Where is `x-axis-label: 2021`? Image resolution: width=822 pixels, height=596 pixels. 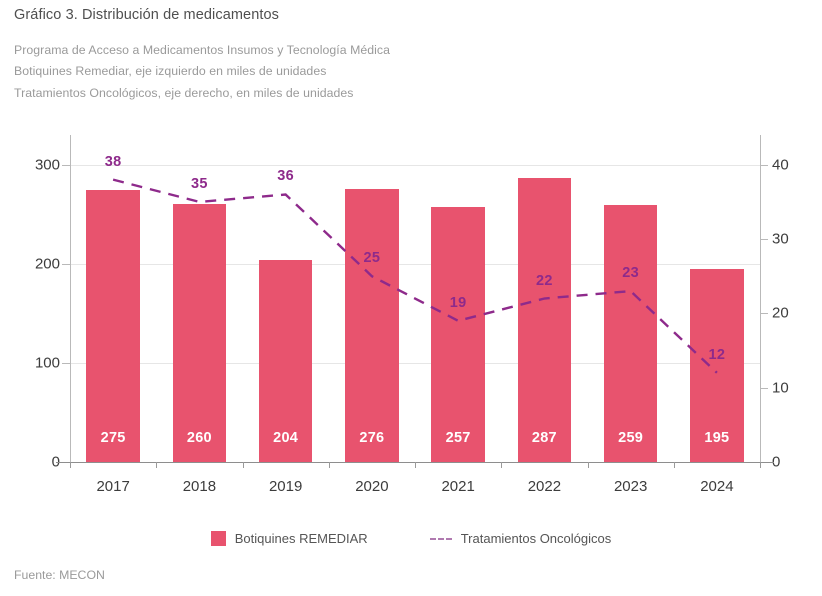
x-axis-label: 2021 is located at coordinates (458, 486).